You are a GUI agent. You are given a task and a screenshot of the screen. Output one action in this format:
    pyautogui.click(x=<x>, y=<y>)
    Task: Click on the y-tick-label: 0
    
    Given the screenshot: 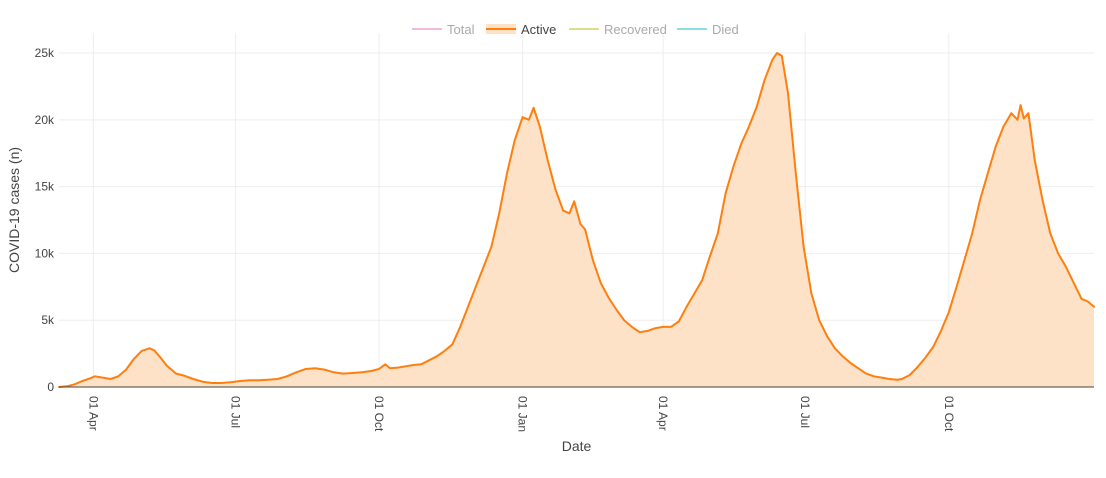 What is the action you would take?
    pyautogui.click(x=50, y=387)
    